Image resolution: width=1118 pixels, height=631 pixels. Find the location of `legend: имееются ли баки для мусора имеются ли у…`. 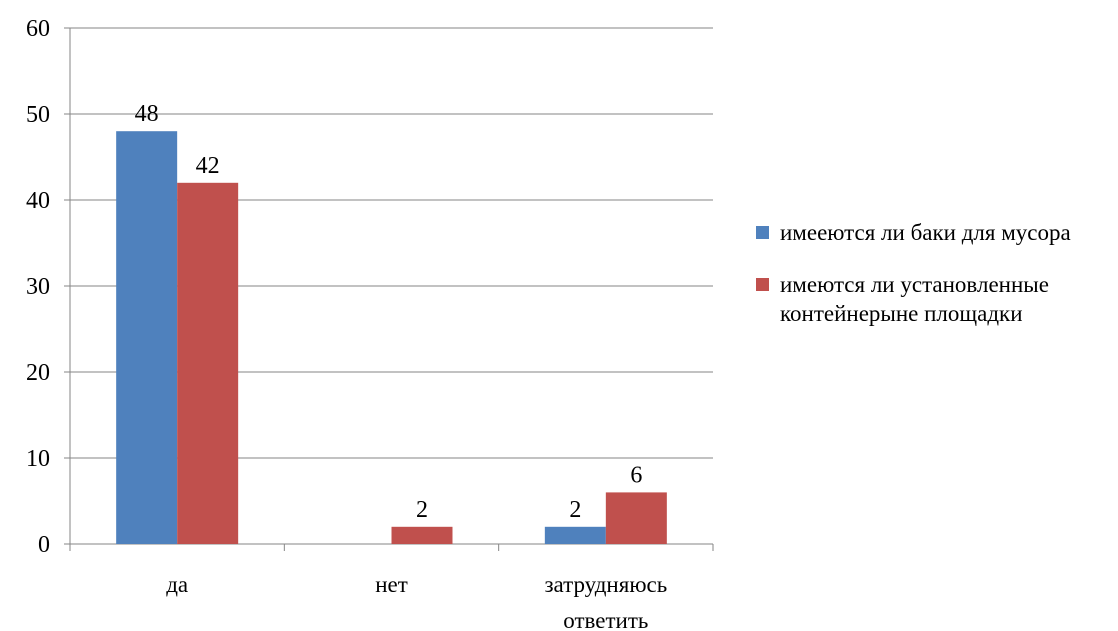

legend: имееются ли баки для мусора имеются ли у… is located at coordinates (934, 284).